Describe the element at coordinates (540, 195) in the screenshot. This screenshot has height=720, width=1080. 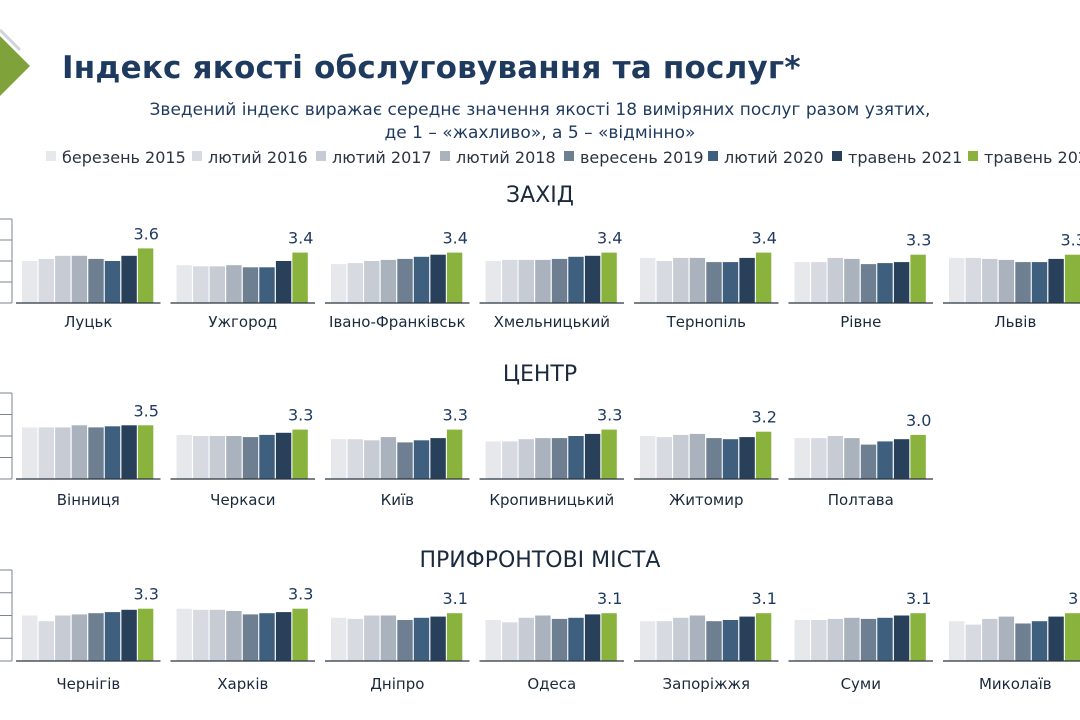
I see `panel-title: ЗАХІД` at that location.